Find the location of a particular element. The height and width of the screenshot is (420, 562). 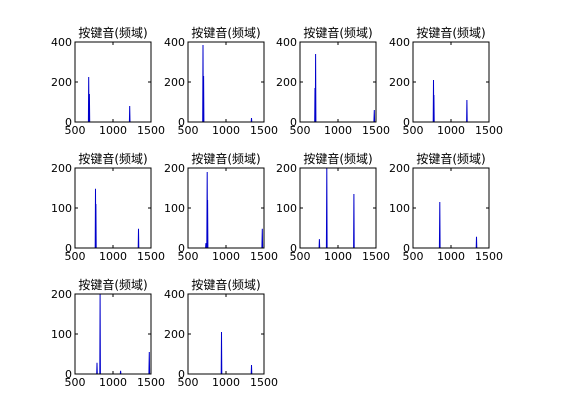

subplot-6: 500 1000 1500 0 100 200 按键音(频域) is located at coordinates (221, 207).